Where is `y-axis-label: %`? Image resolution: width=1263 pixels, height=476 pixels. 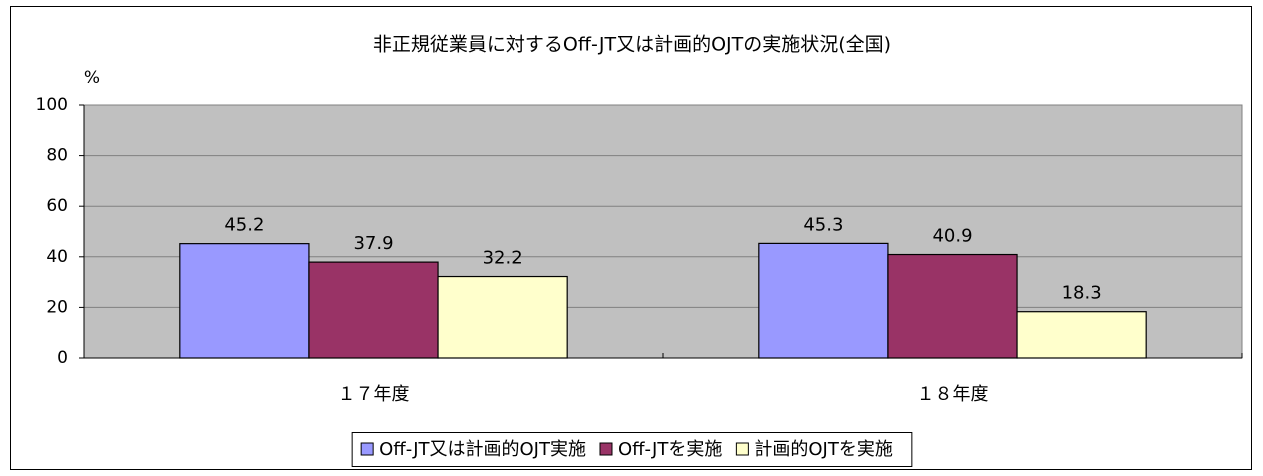
y-axis-label: % is located at coordinates (92, 78).